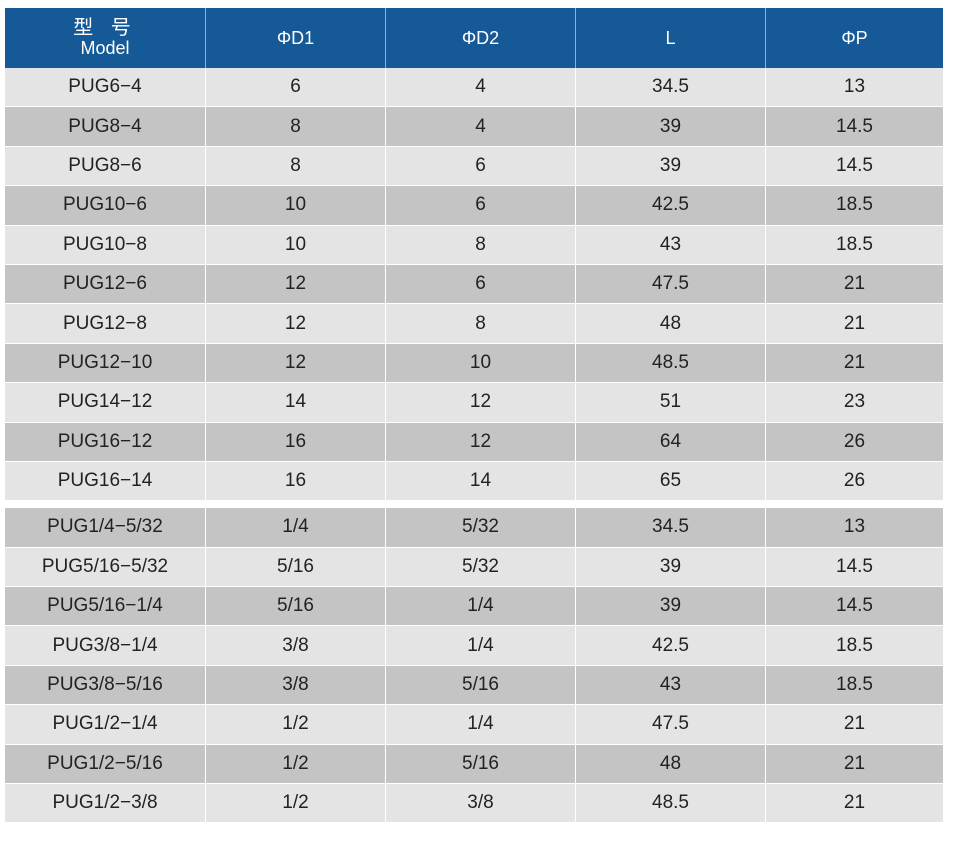 This screenshot has width=955, height=841. I want to click on table-cell: 42.5, so click(671, 646).